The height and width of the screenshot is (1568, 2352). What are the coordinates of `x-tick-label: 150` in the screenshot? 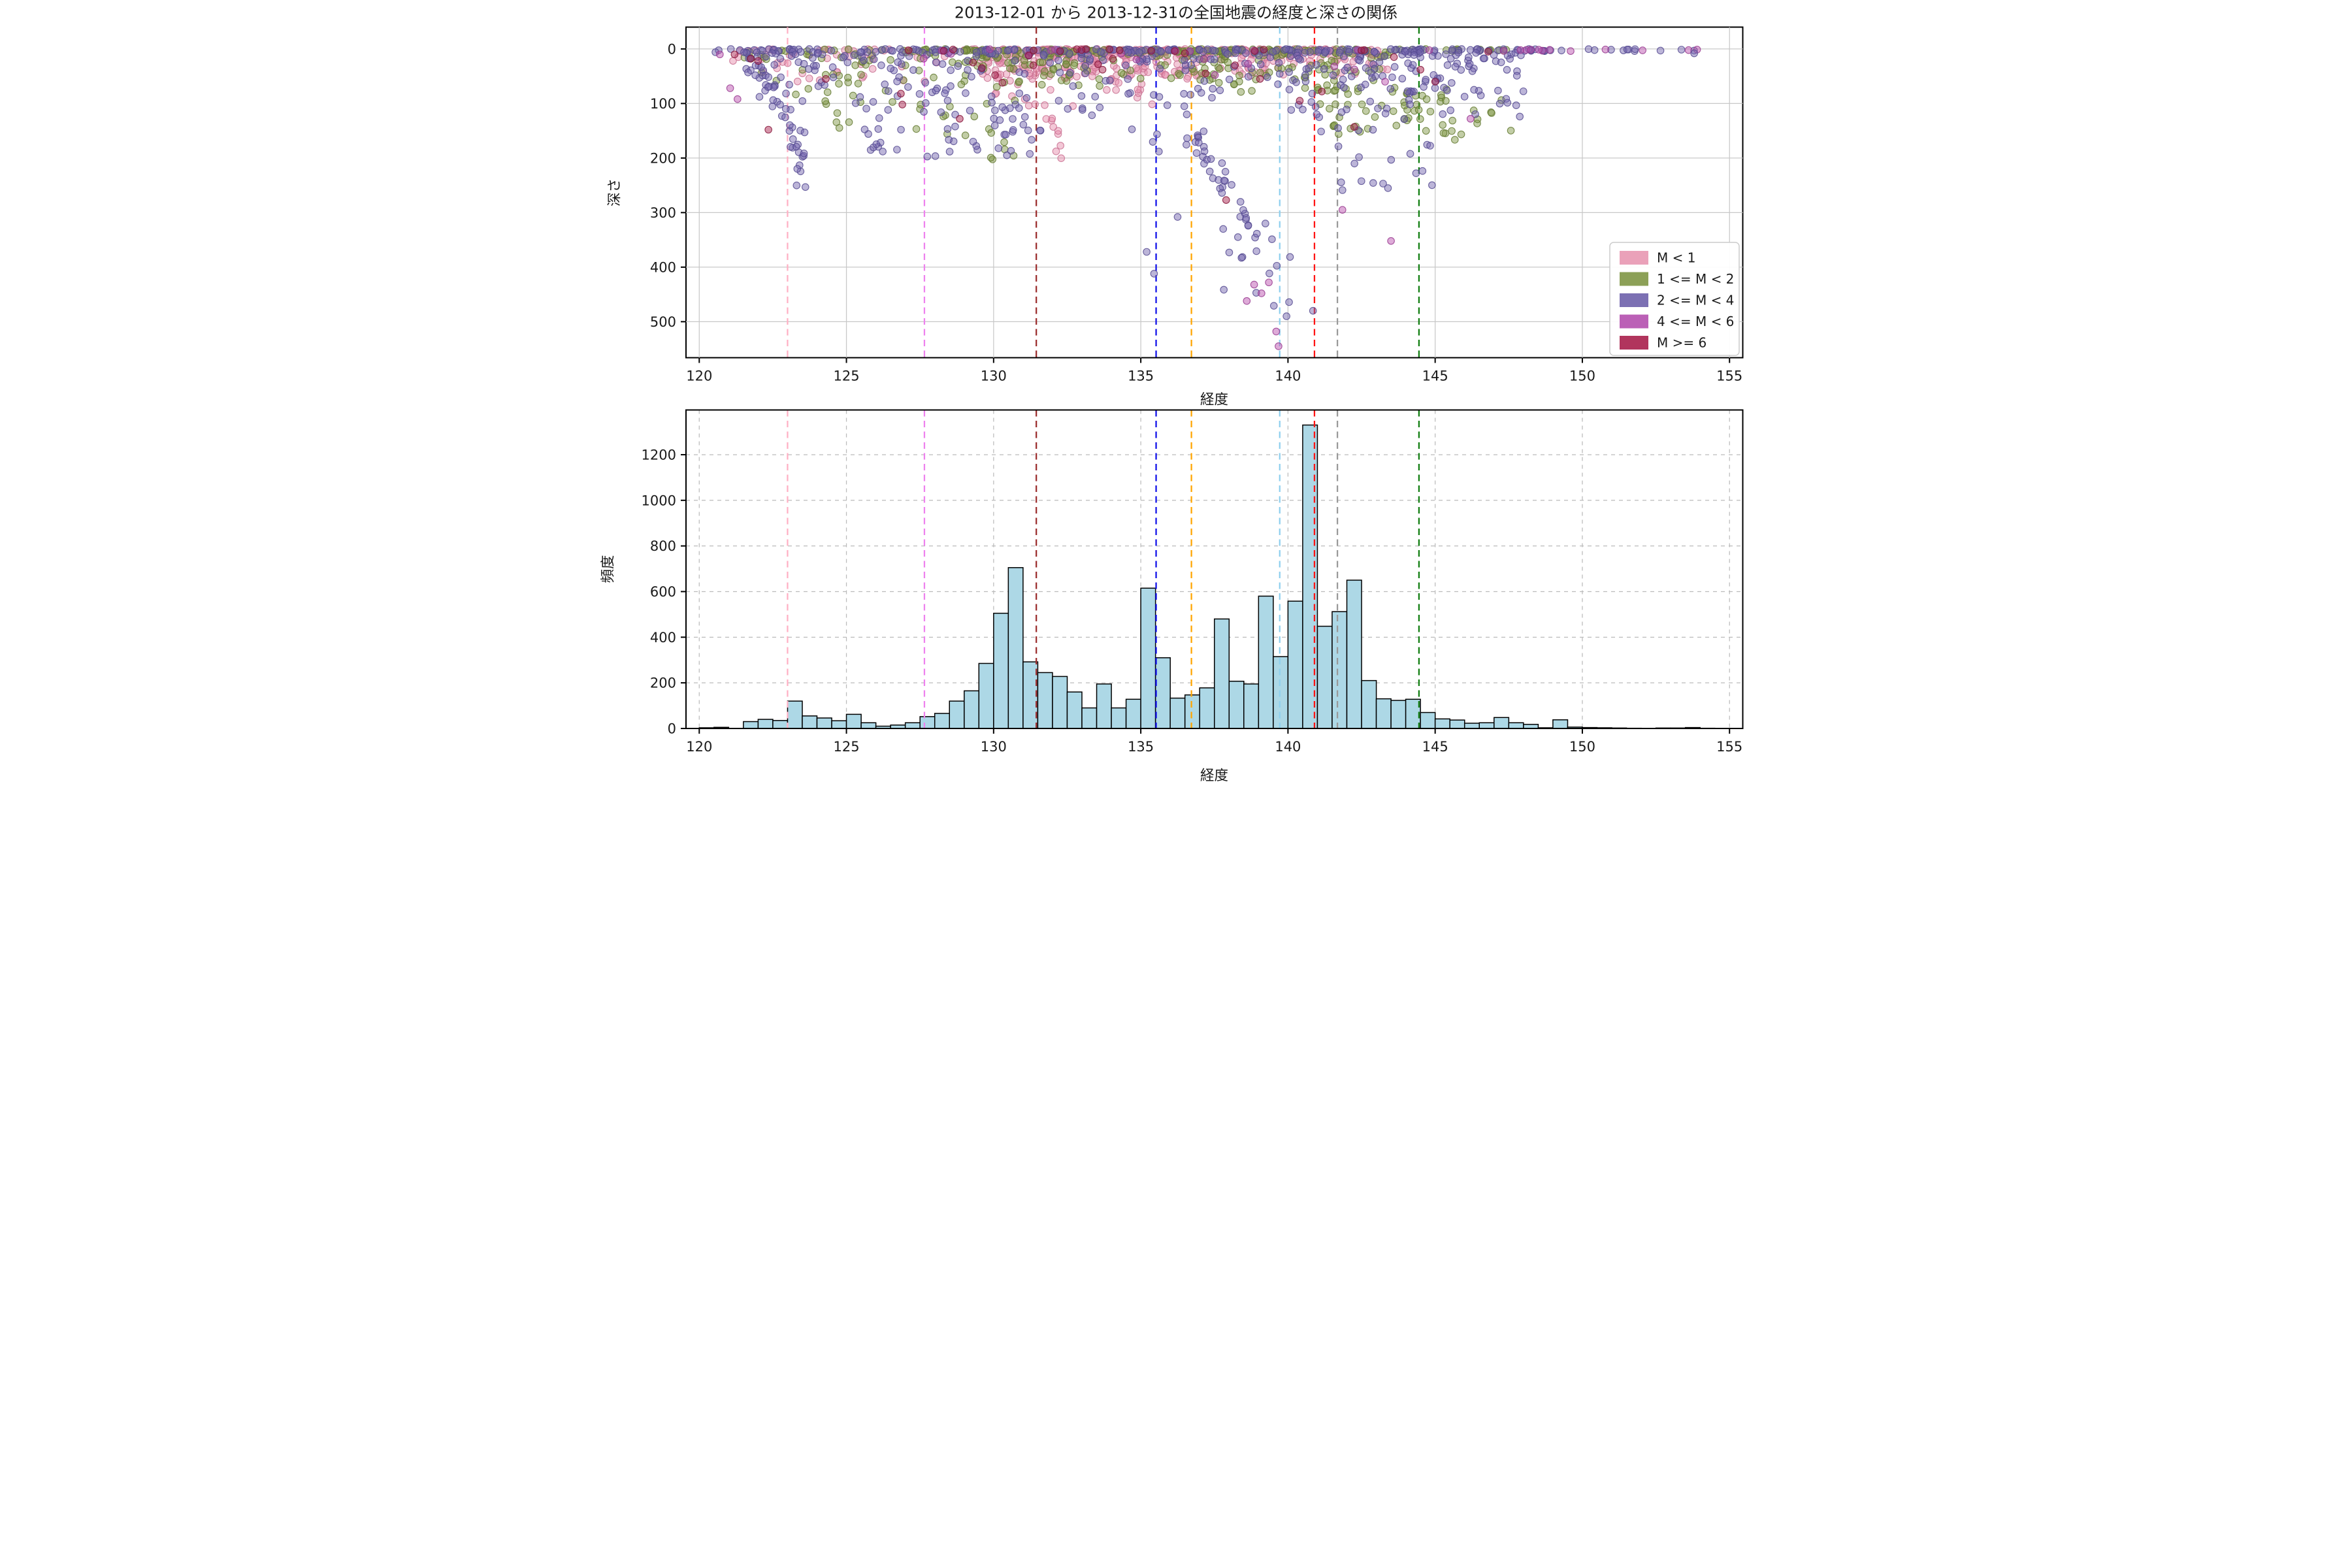 It's located at (1582, 747).